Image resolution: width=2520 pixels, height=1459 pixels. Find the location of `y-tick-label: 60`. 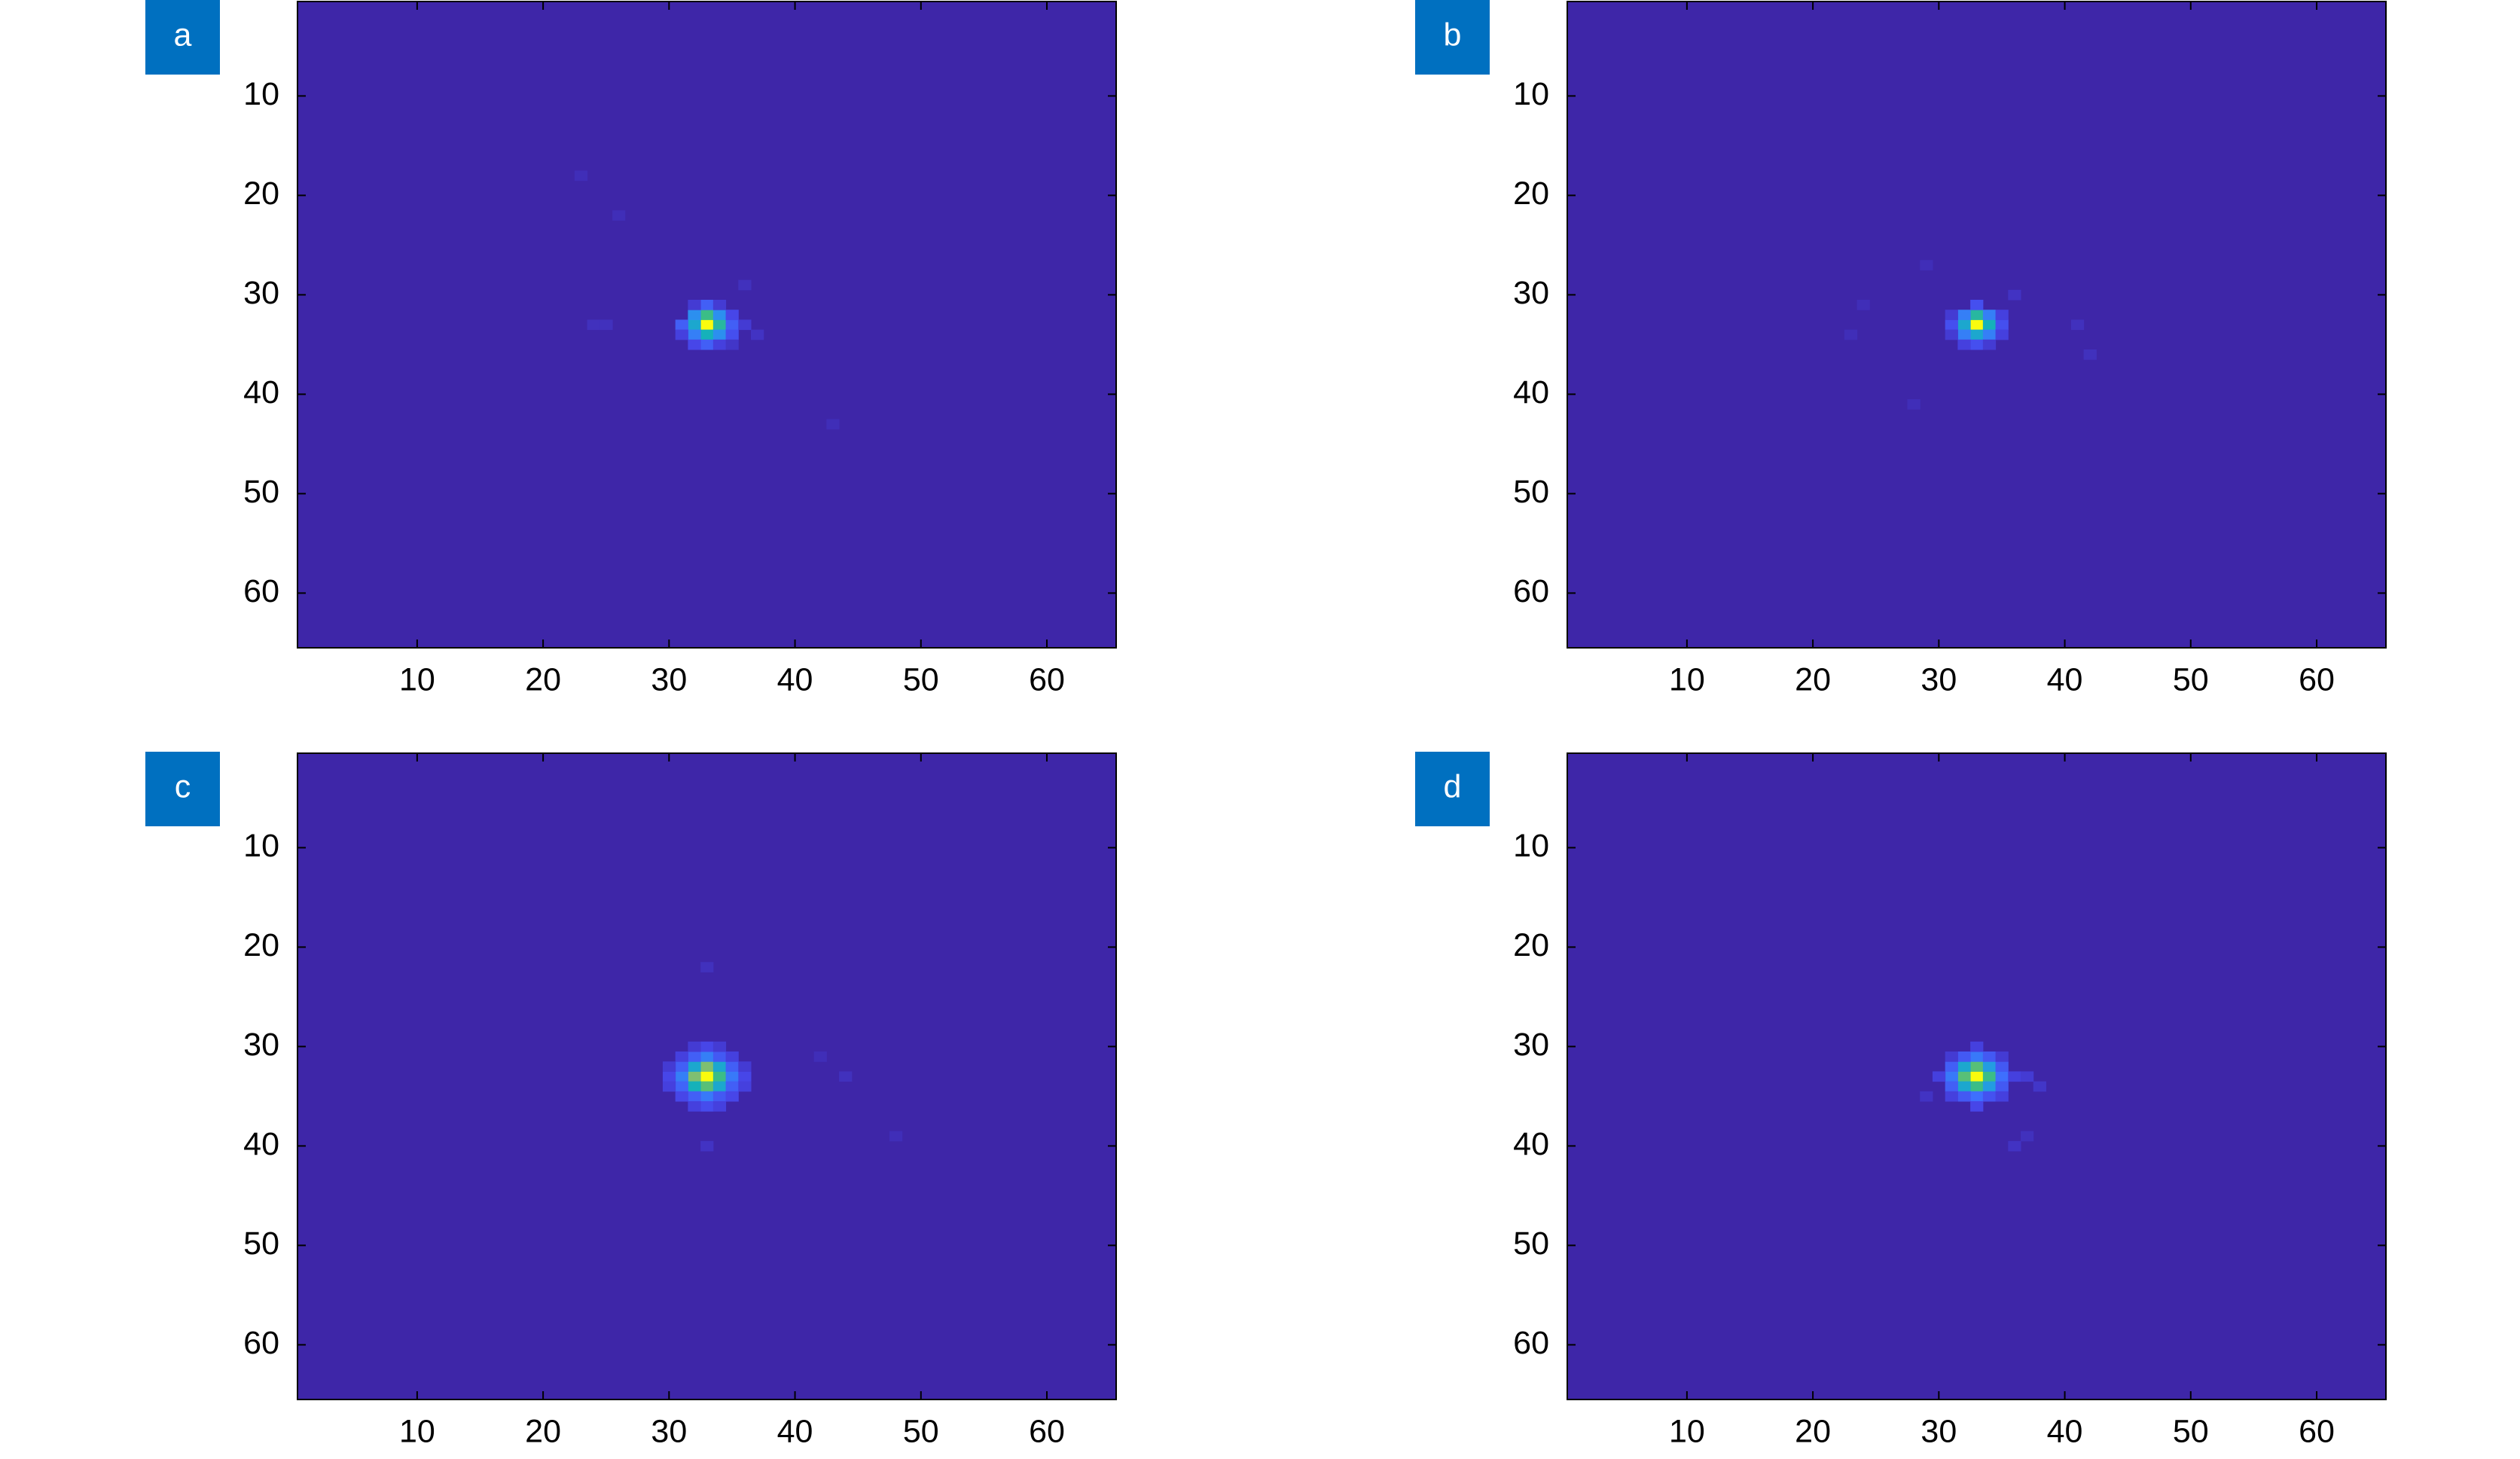

y-tick-label: 60 is located at coordinates (1531, 1343).